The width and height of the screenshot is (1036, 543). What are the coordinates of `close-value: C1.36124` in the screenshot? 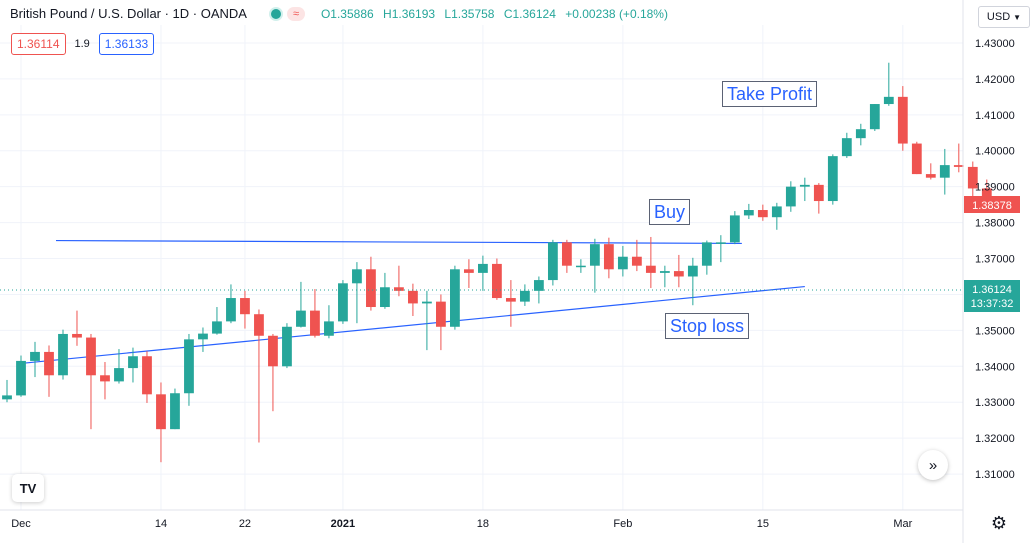 It's located at (529, 13).